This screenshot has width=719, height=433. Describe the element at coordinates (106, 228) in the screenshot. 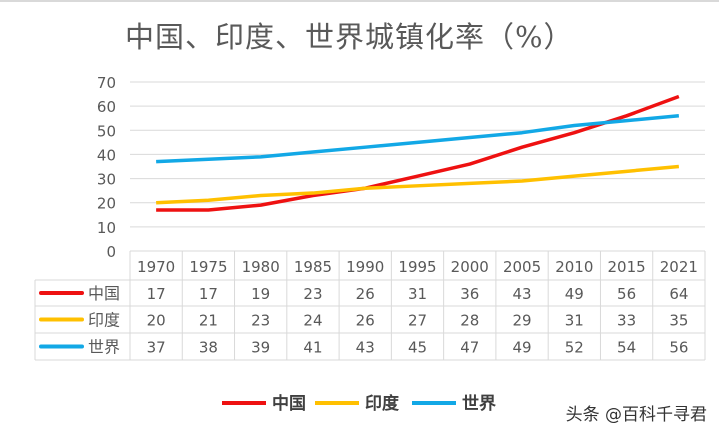

I see `y-tick-label: 10` at that location.